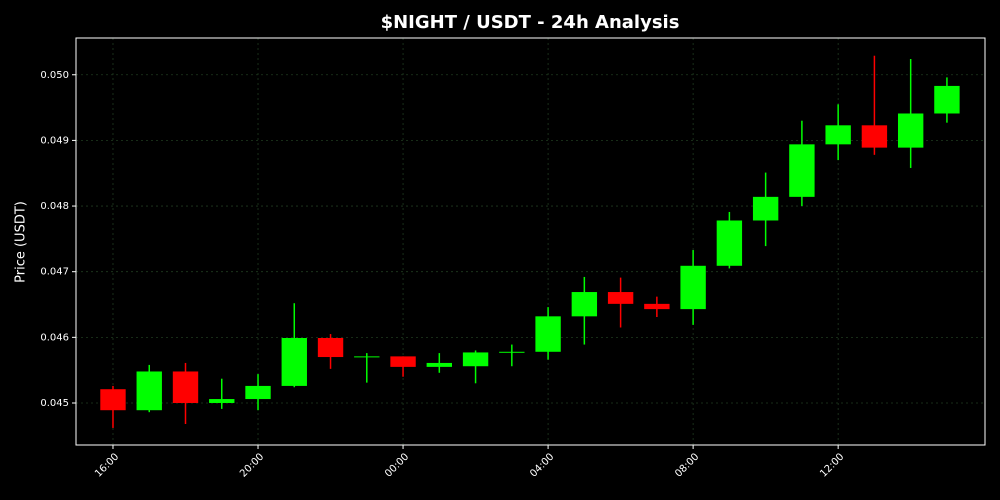 The width and height of the screenshot is (1000, 500). What do you see at coordinates (54, 206) in the screenshot?
I see `y-tick-label: 0.048` at bounding box center [54, 206].